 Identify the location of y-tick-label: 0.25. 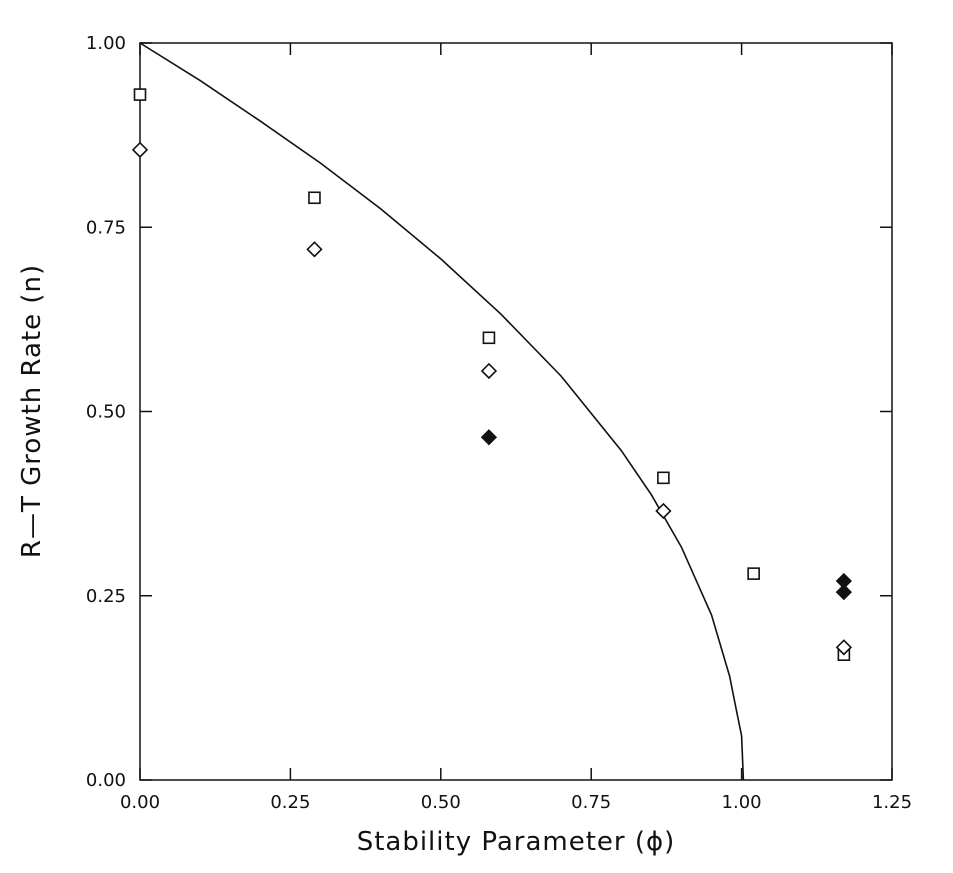
(106, 596).